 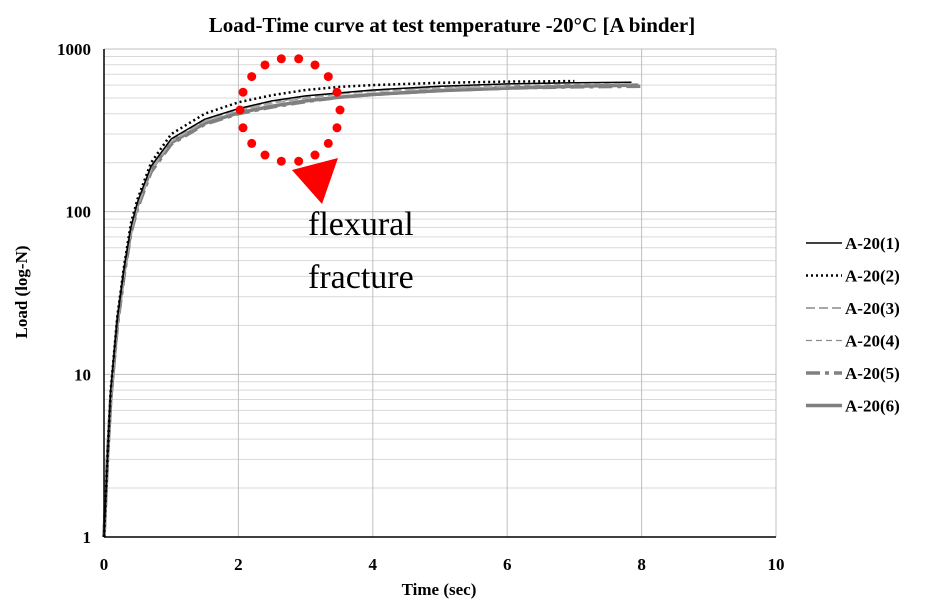 What do you see at coordinates (776, 564) in the screenshot?
I see `x-tick-label: 10` at bounding box center [776, 564].